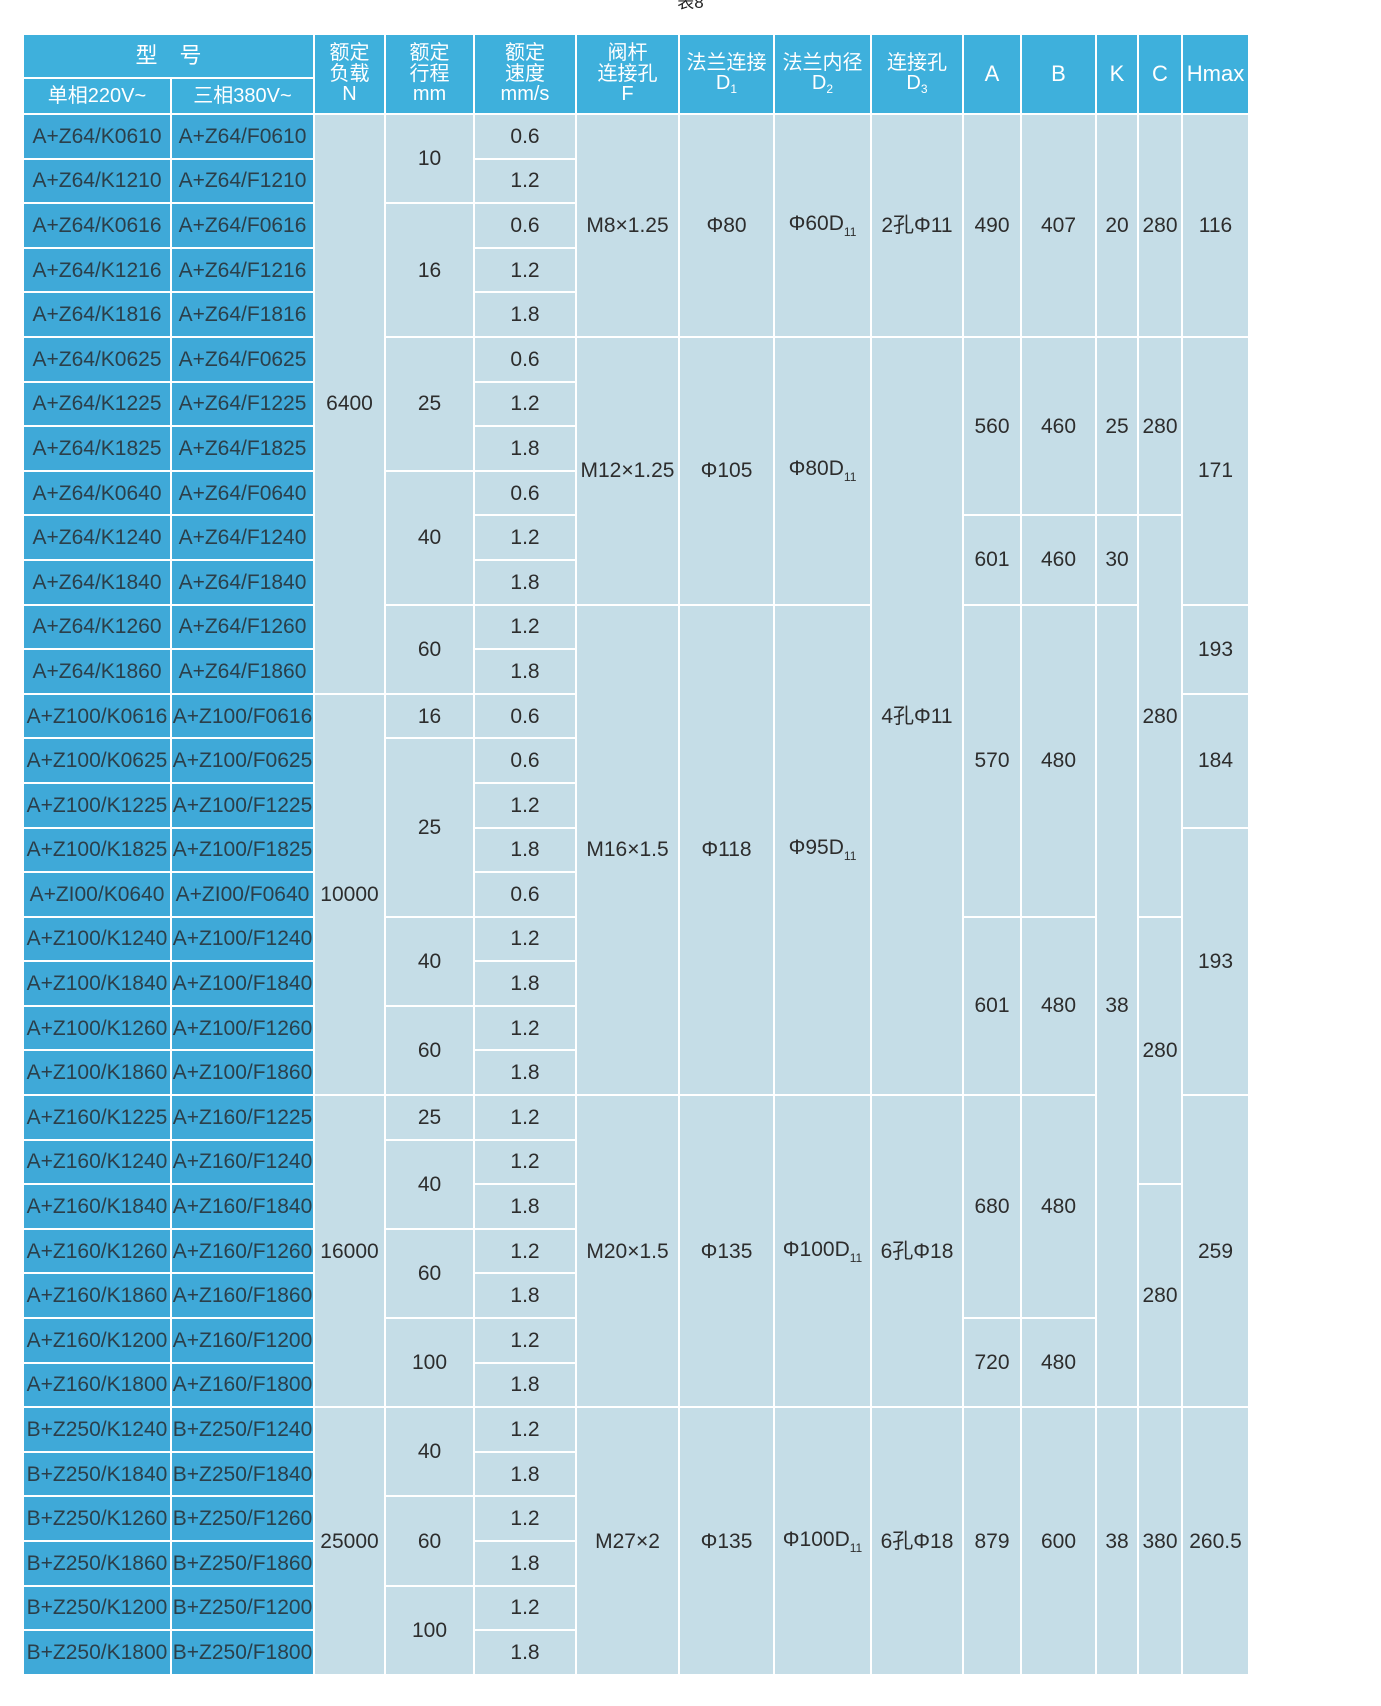 This screenshot has width=1381, height=1706. I want to click on hmax-cell: 260.5, so click(1215, 1541).